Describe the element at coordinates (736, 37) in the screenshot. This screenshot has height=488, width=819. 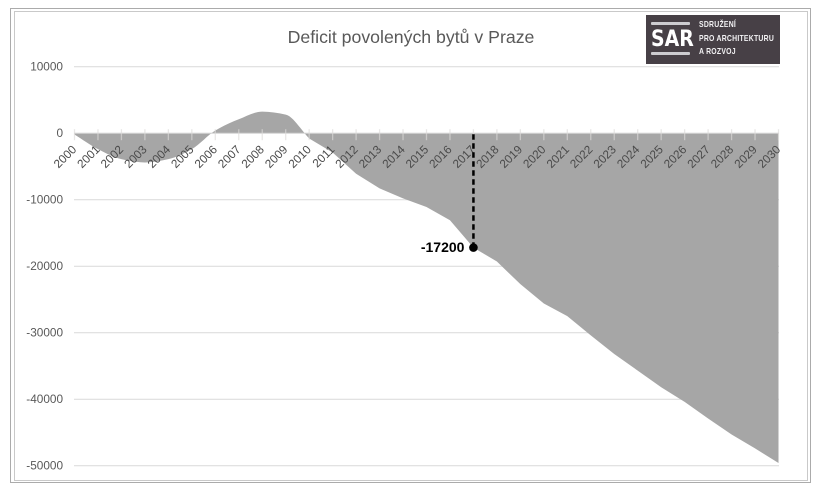
I see `logo-line-2: PRO ARCHITEKTURU` at that location.